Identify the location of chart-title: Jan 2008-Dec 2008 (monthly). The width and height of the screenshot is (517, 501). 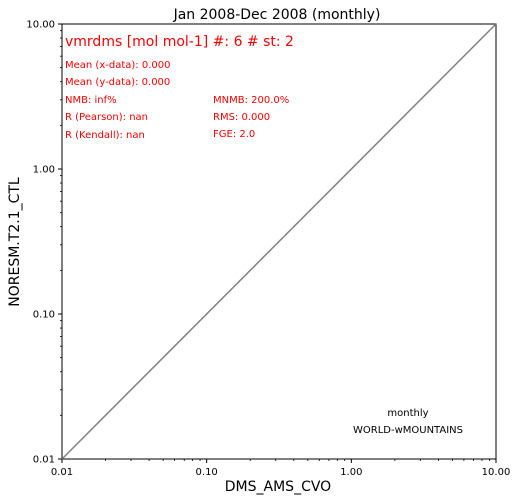
(277, 15).